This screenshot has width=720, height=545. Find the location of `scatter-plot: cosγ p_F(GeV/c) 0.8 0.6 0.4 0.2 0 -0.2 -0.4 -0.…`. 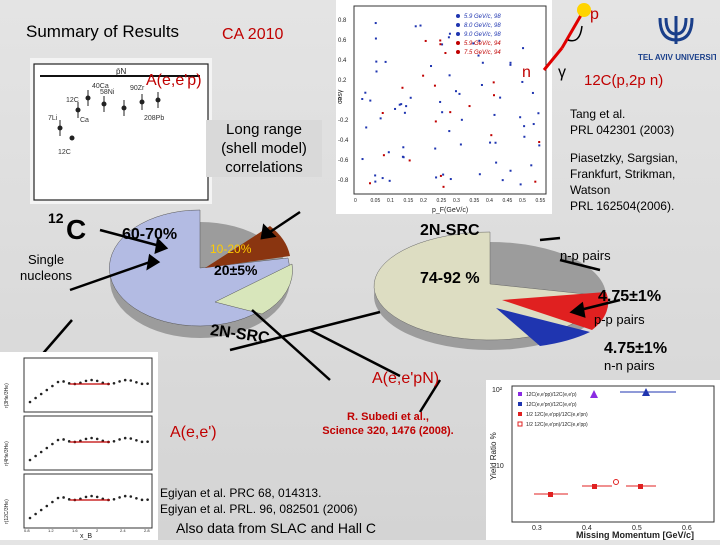

scatter-plot: cosγ p_F(GeV/c) 0.8 0.6 0.4 0.2 0 -0.2 -0.4 -0.… is located at coordinates (444, 107).